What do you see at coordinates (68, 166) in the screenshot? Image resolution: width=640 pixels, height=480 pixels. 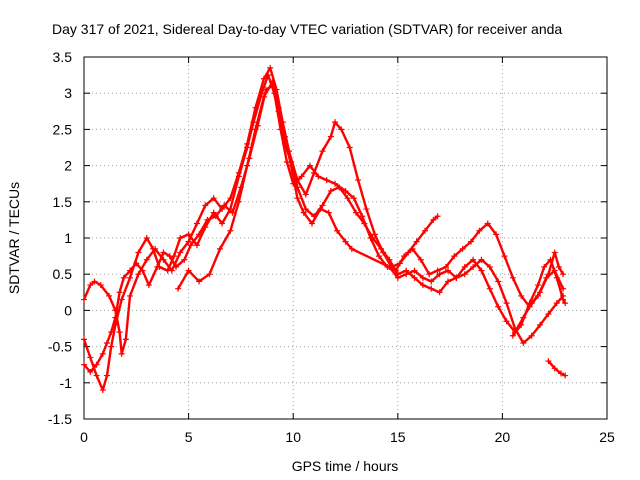 I see `y-tick-label: 2` at bounding box center [68, 166].